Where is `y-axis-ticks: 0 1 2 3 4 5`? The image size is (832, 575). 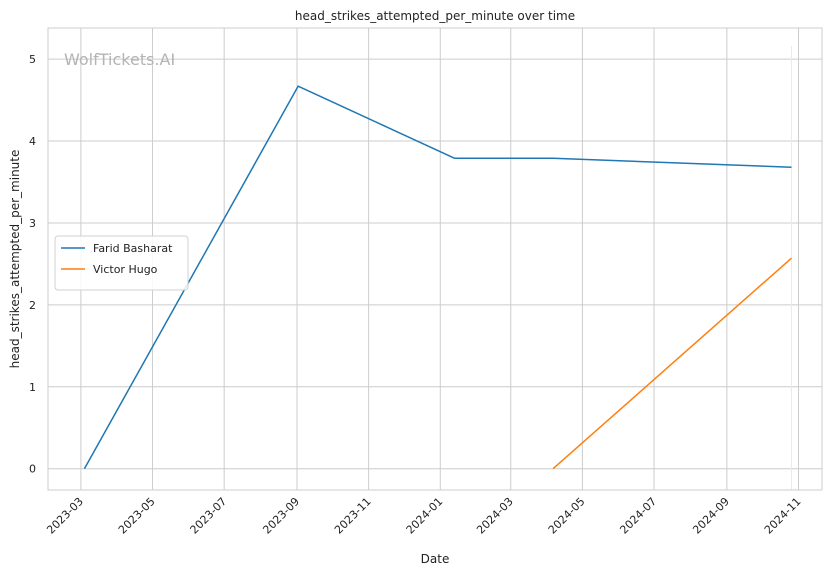
y-axis-ticks: 0 1 2 3 4 5 is located at coordinates (32, 264).